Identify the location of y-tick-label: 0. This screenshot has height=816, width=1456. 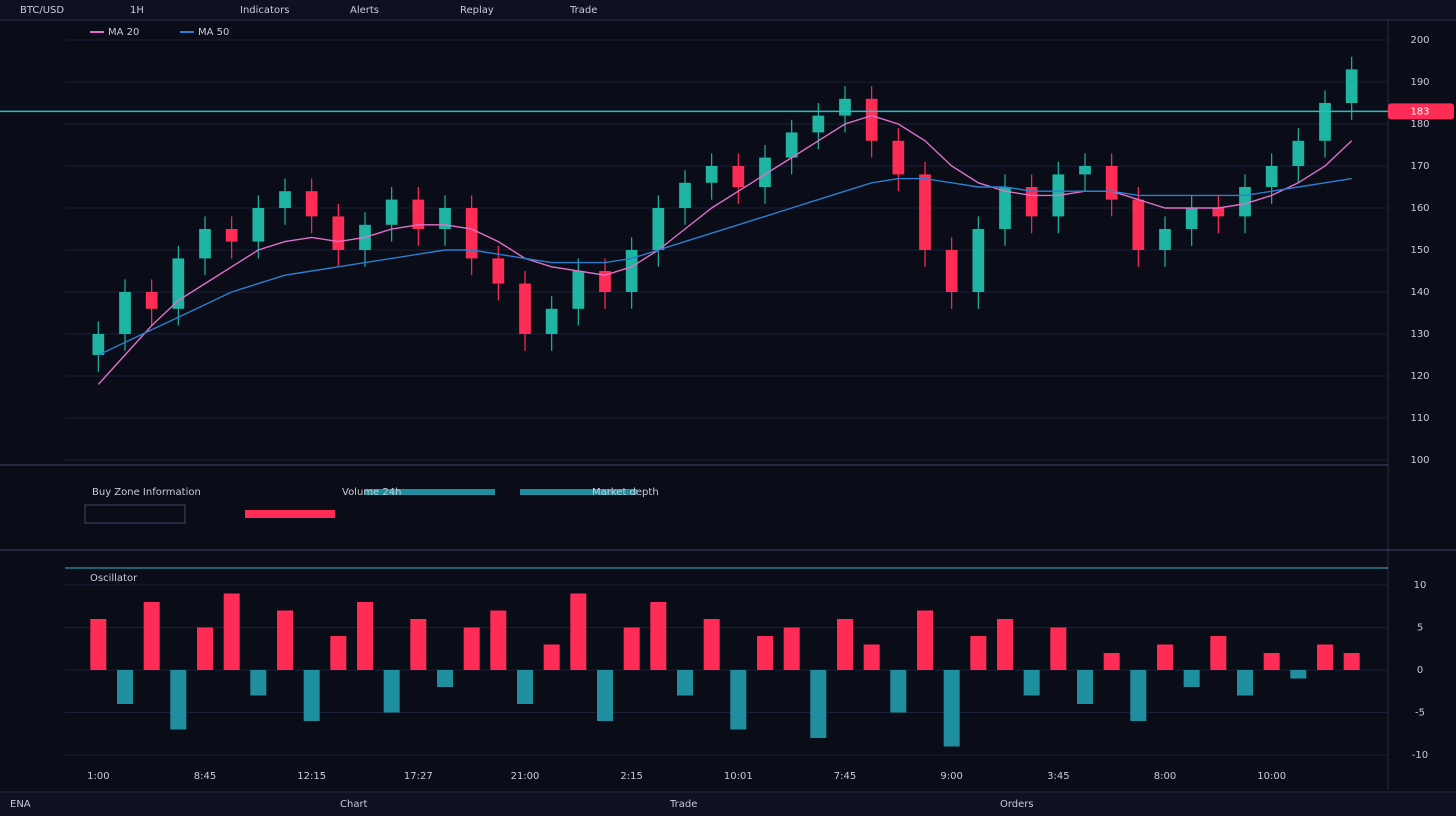
(1420, 670).